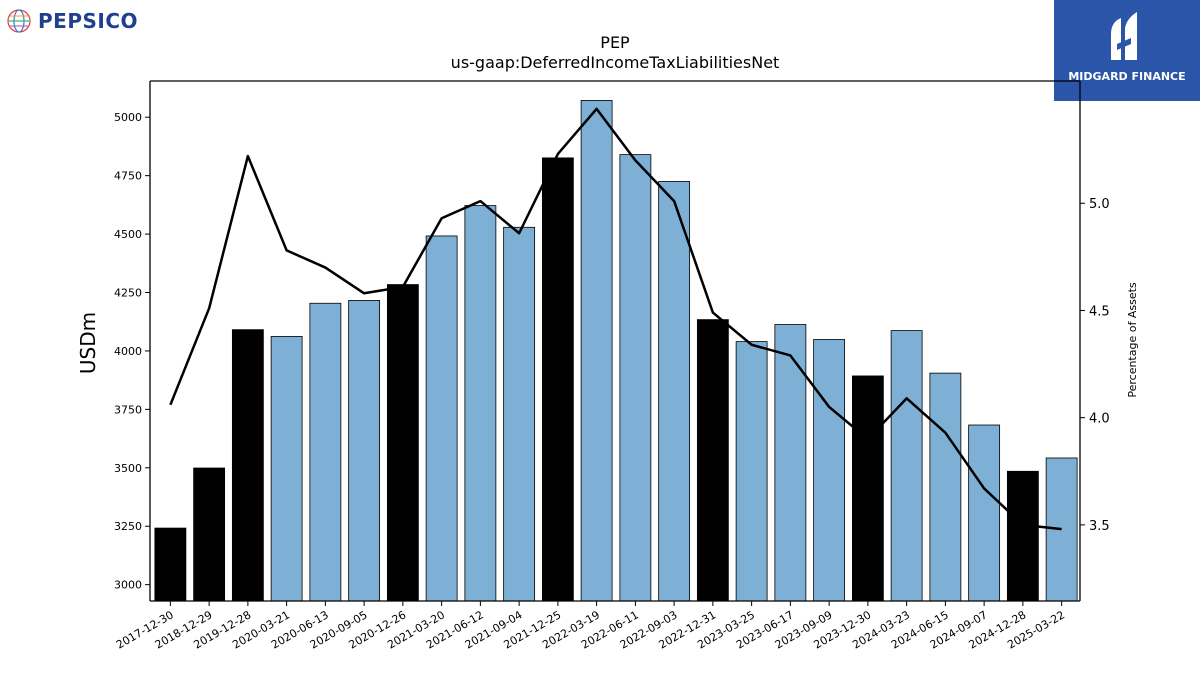 This screenshot has height=675, width=1200. I want to click on y2-tick-label: 4.0, so click(1099, 419).